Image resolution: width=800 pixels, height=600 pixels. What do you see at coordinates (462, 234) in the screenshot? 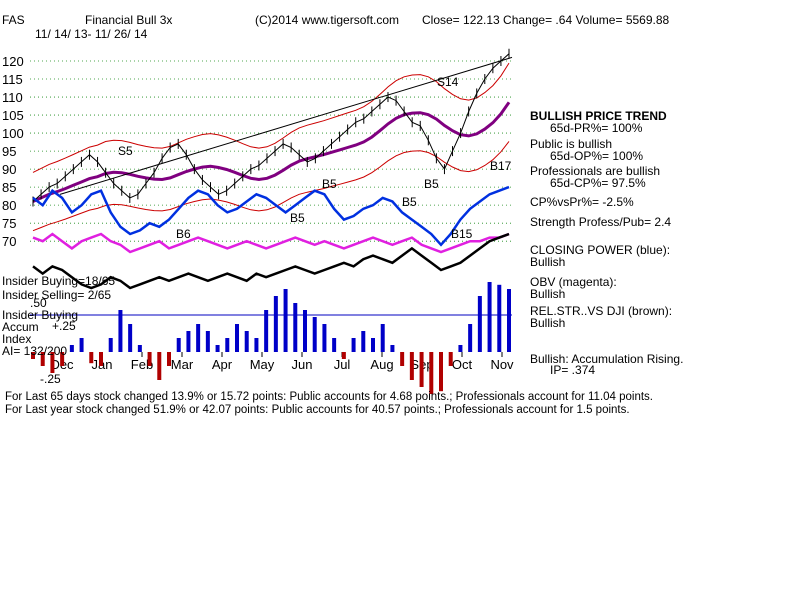
I see `signal-label: B15` at bounding box center [462, 234].